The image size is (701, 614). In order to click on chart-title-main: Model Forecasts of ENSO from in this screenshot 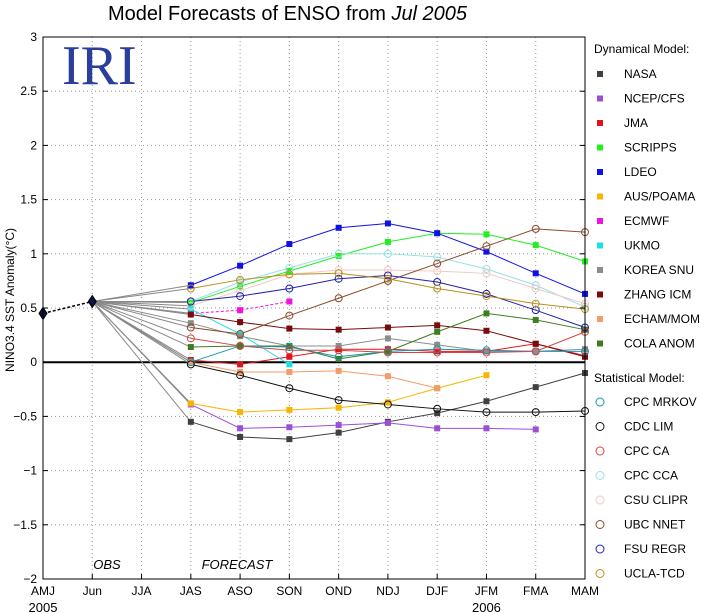, I will do `click(247, 14)`.